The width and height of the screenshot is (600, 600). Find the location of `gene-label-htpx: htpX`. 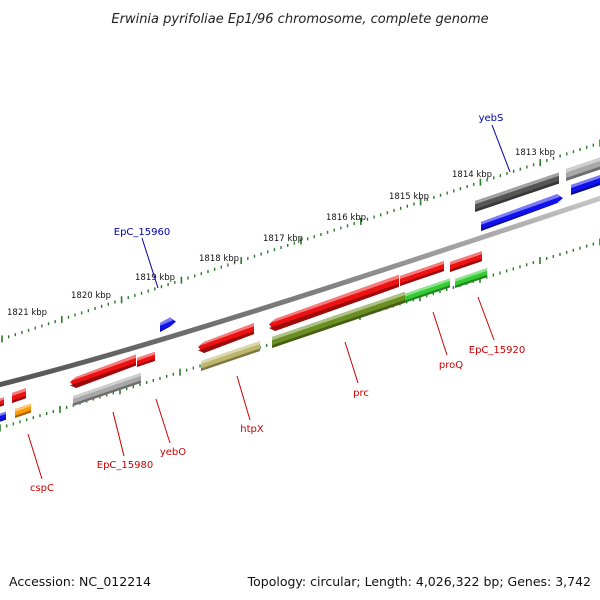

gene-label-htpx: htpX is located at coordinates (252, 429).